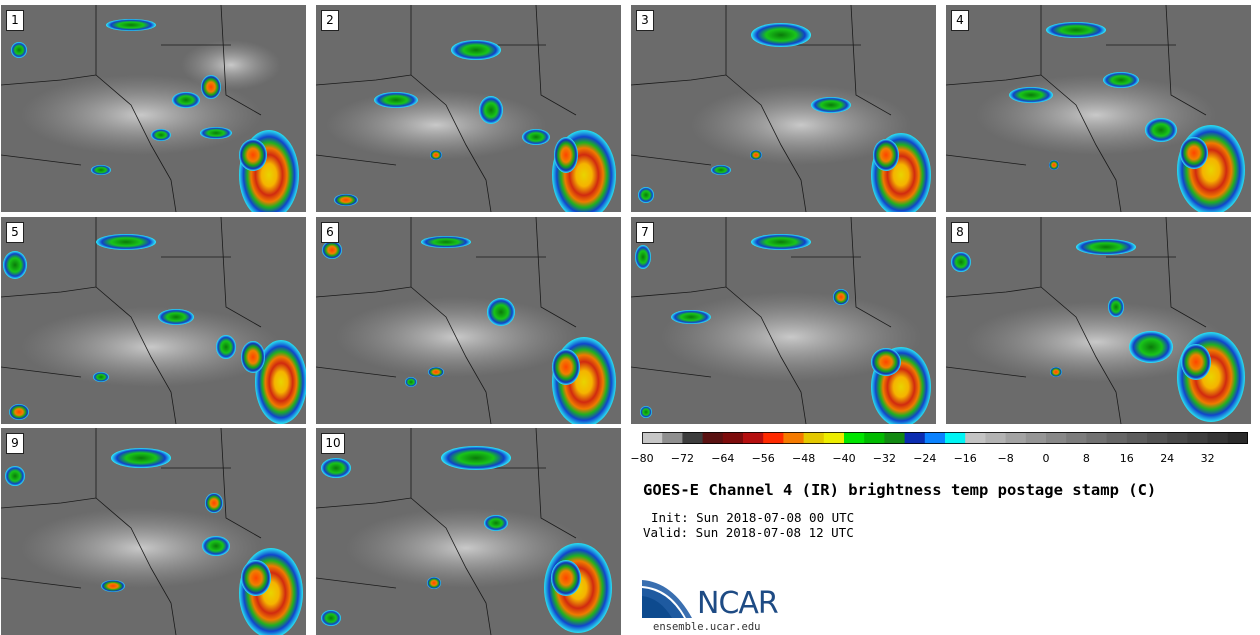  What do you see at coordinates (803, 458) in the screenshot?
I see `colorbar-tick-label: −48` at bounding box center [803, 458].